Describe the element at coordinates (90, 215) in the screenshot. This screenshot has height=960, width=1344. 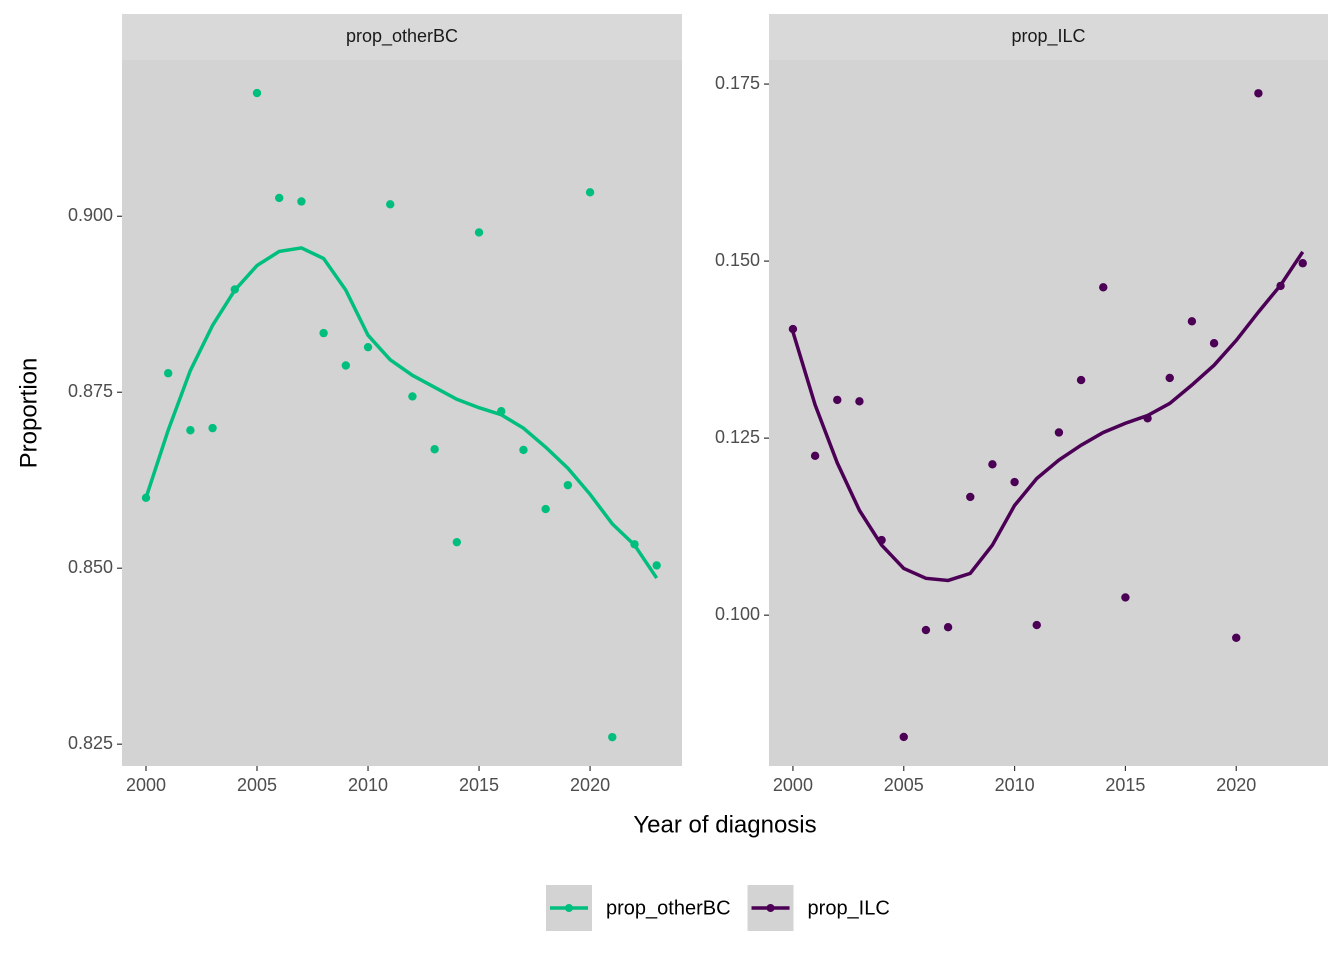
I see `y-tick-label: 0.900` at that location.